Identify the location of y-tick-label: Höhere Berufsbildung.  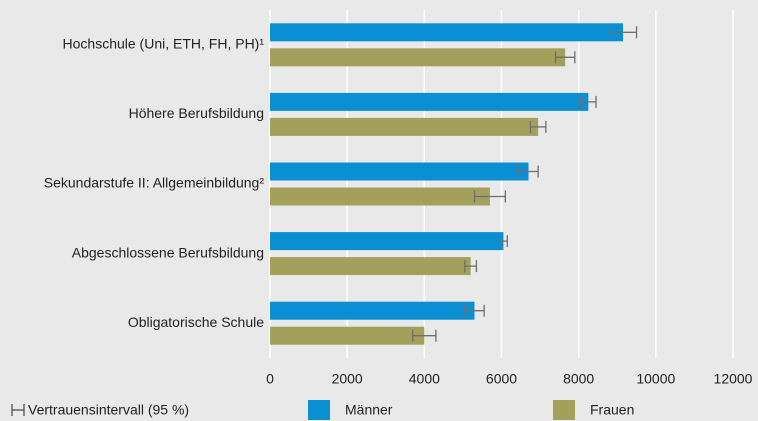
(196, 113).